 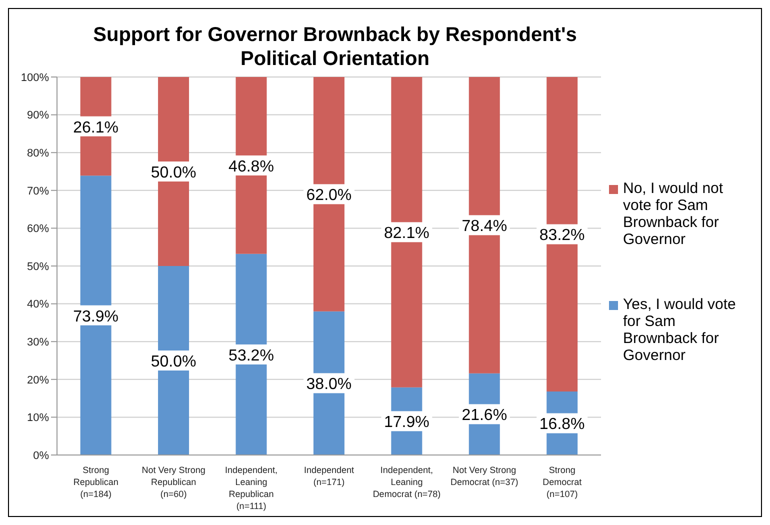 What do you see at coordinates (406, 482) in the screenshot?
I see `x-tick-label: Independent, Leaning Democrat (n=78)` at bounding box center [406, 482].